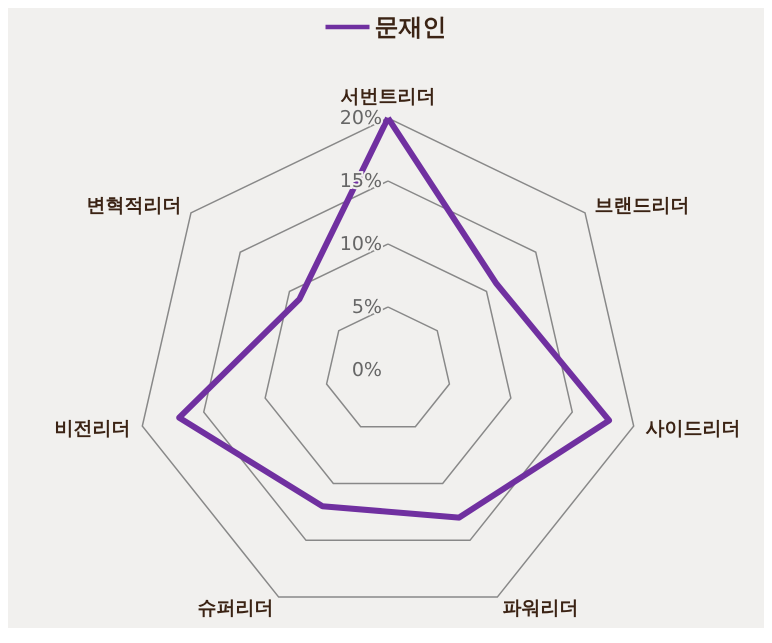  What do you see at coordinates (367, 370) in the screenshot?
I see `y-tick-label: 0%` at bounding box center [367, 370].